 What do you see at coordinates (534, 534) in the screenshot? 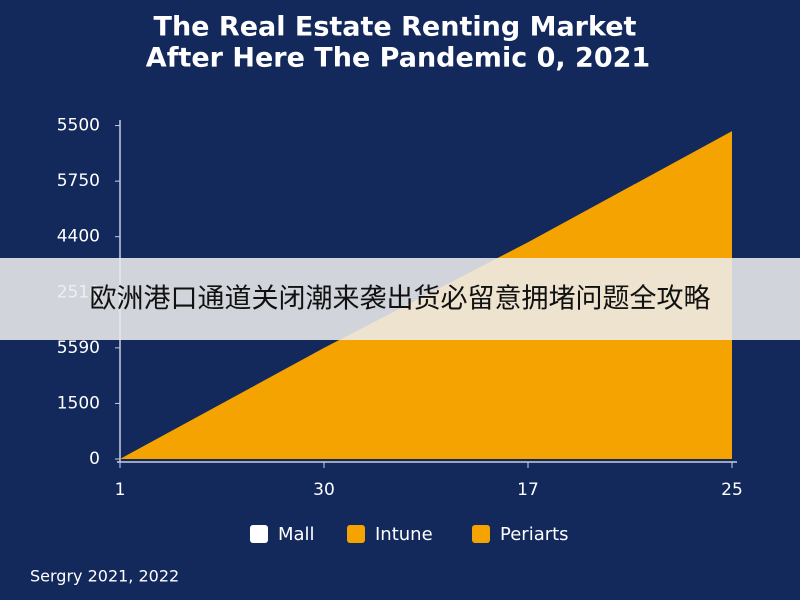
I see `legend-label: Periarts` at bounding box center [534, 534].